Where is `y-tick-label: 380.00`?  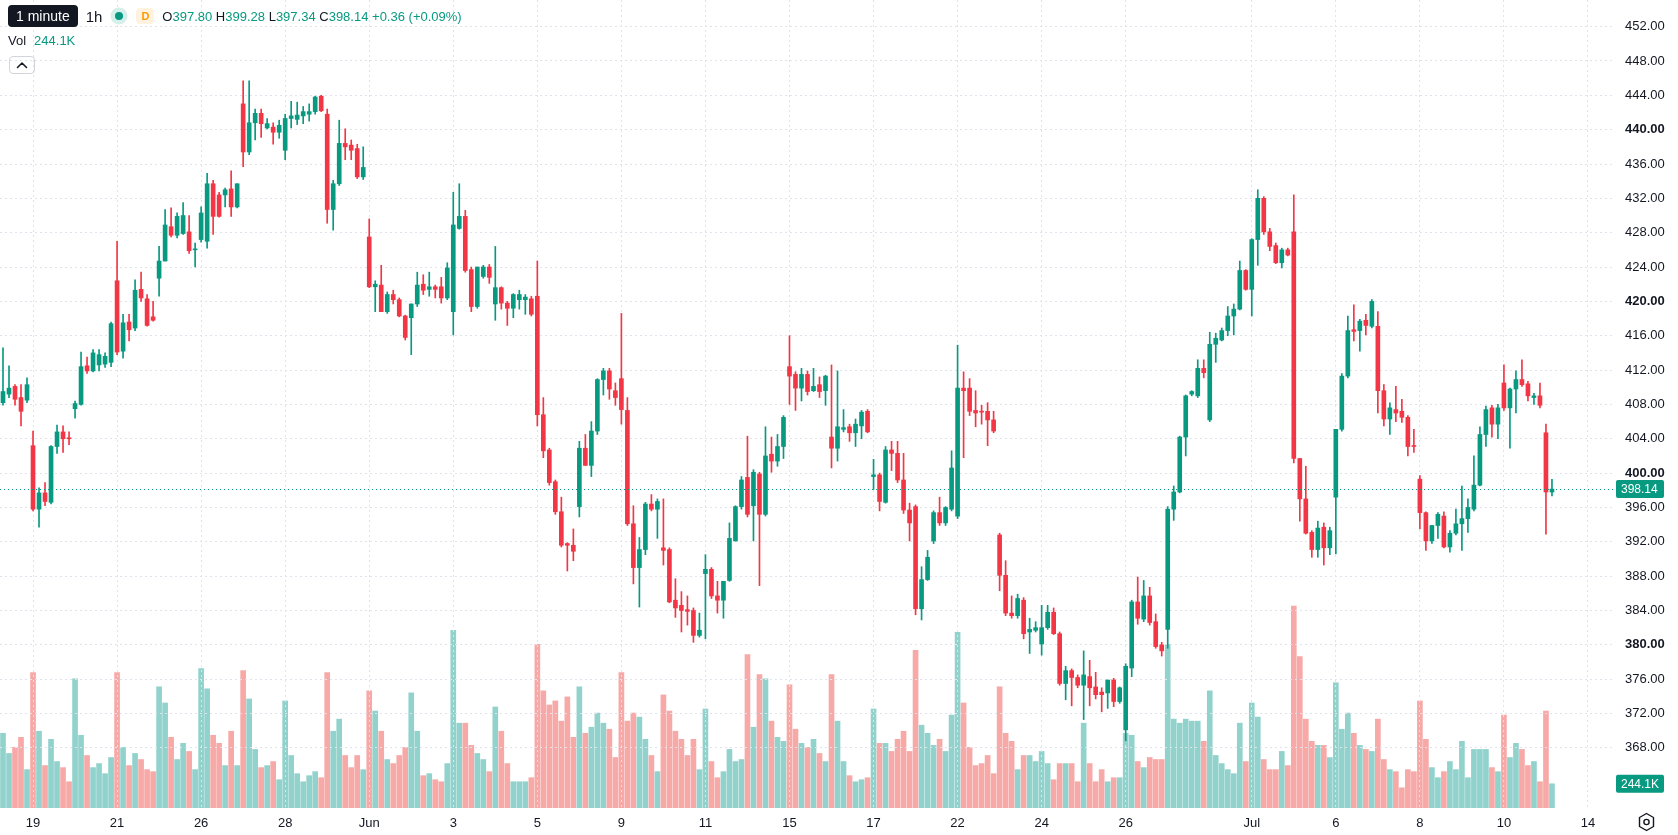 y-tick-label: 380.00 is located at coordinates (1645, 644).